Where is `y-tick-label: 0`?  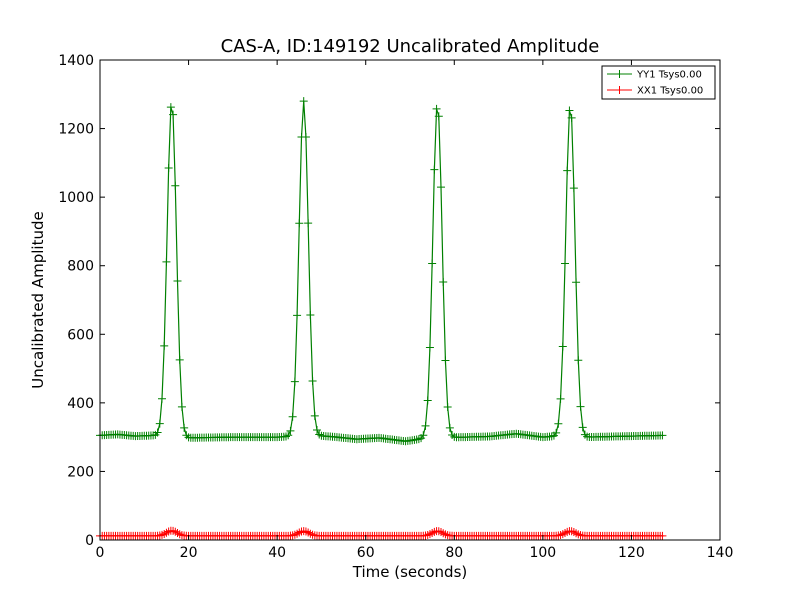
y-tick-label: 0 is located at coordinates (89, 541).